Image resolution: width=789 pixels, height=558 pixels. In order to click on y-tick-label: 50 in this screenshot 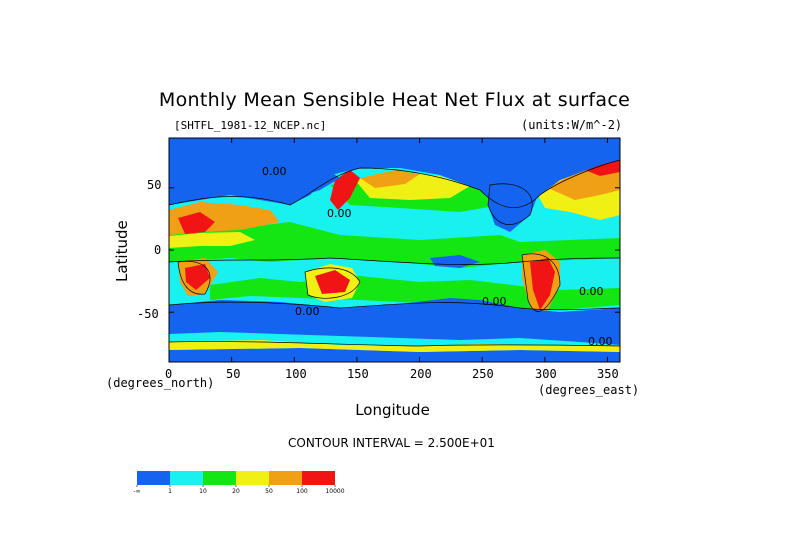, I will do `click(154, 185)`.